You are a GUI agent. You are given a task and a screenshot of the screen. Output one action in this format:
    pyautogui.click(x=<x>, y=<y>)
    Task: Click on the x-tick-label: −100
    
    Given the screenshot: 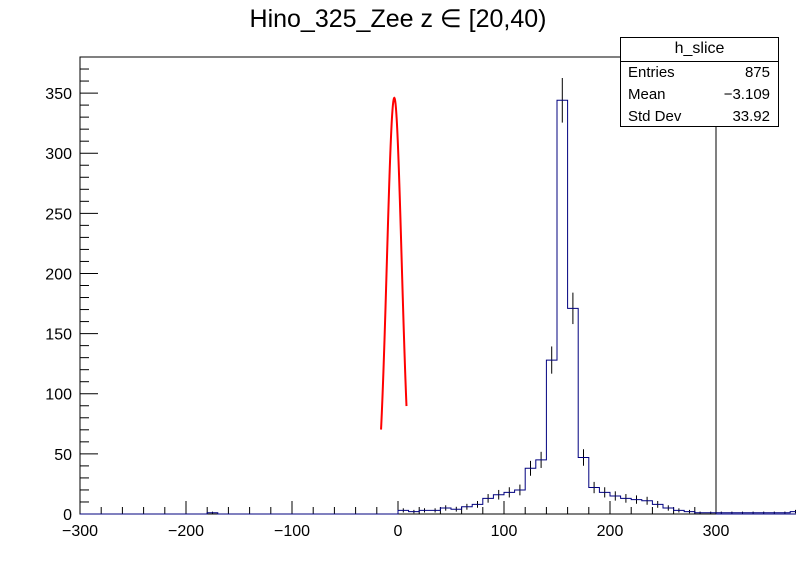 What is the action you would take?
    pyautogui.click(x=292, y=531)
    